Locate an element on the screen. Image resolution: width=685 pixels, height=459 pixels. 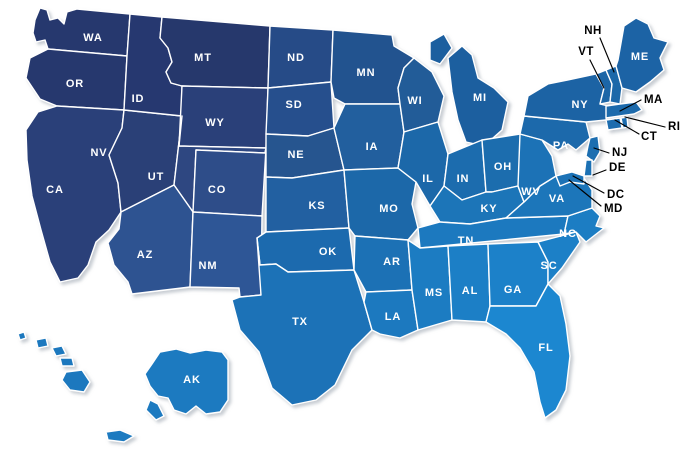
state-shape-wa is located at coordinates (81, 32).